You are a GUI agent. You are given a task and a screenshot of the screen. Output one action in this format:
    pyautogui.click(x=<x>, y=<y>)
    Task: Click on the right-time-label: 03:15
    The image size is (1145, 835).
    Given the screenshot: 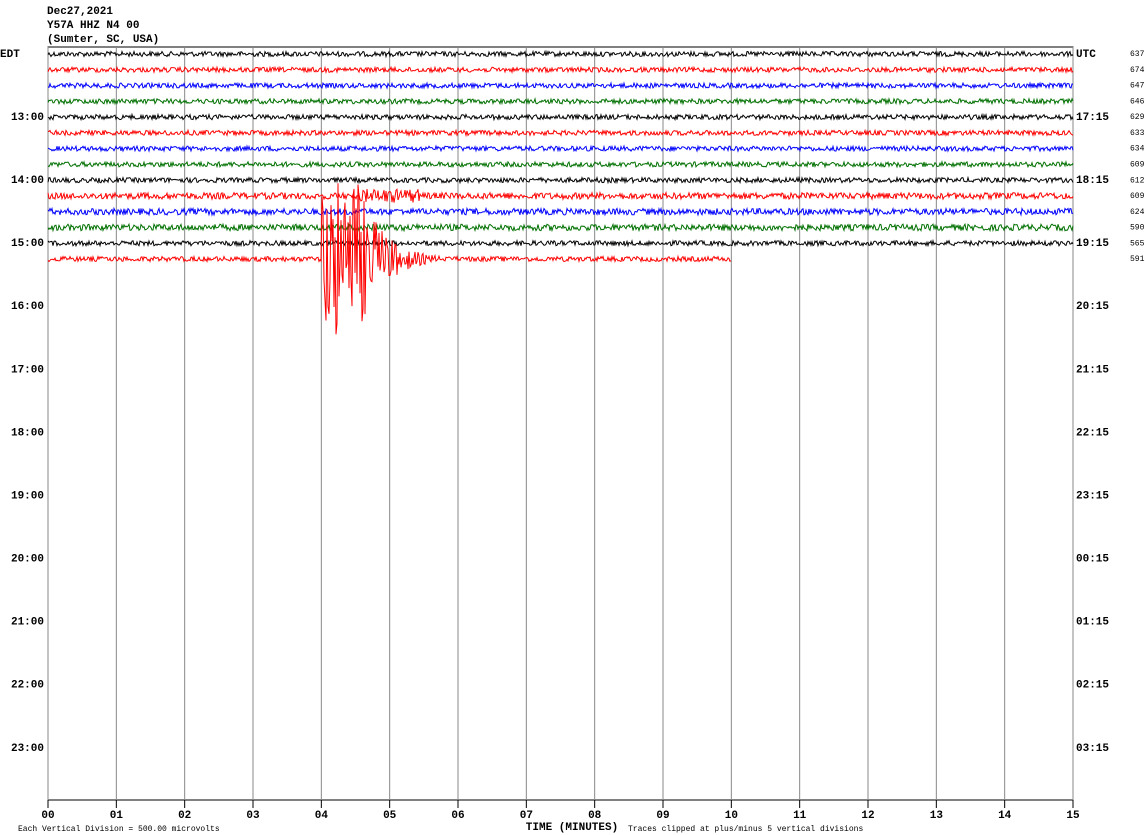 What is the action you would take?
    pyautogui.click(x=1092, y=749)
    